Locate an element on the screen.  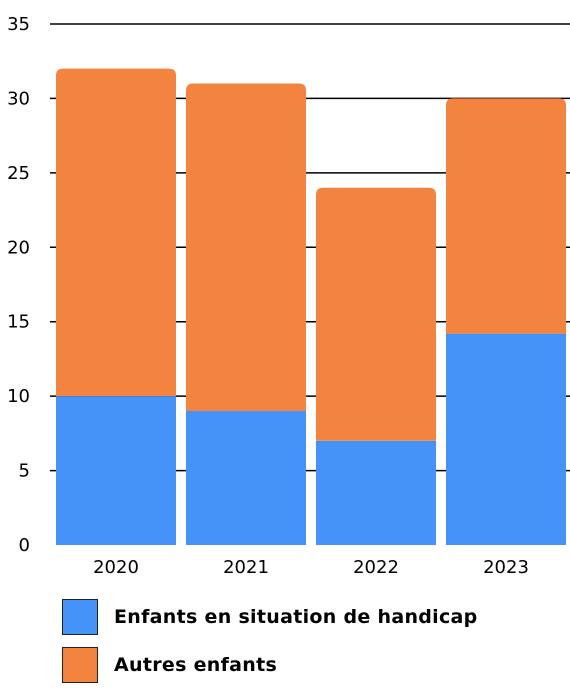
bar-2022-handicap is located at coordinates (376, 492).